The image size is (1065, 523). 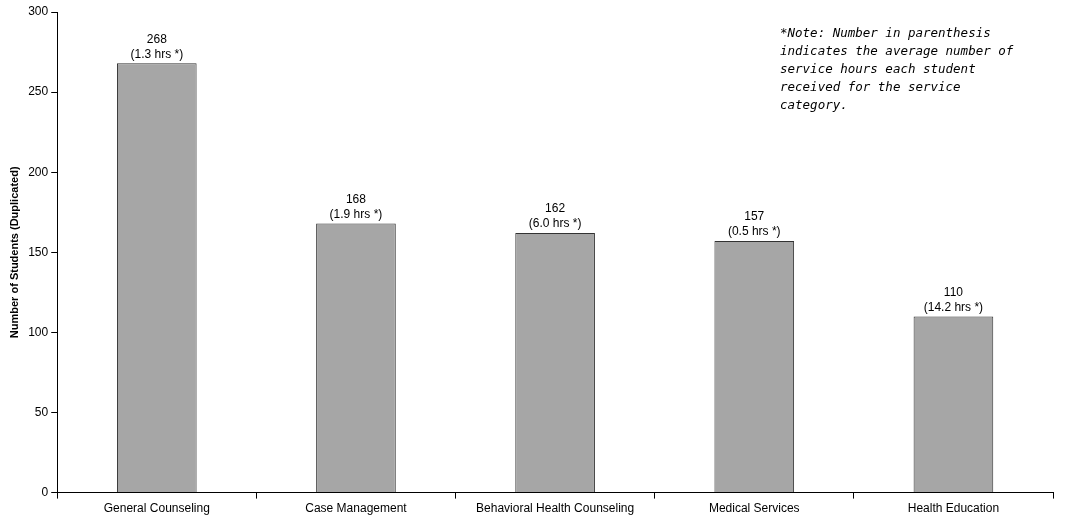 What do you see at coordinates (13, 252) in the screenshot?
I see `y-axis-title: Number of Students (Duplicated)` at bounding box center [13, 252].